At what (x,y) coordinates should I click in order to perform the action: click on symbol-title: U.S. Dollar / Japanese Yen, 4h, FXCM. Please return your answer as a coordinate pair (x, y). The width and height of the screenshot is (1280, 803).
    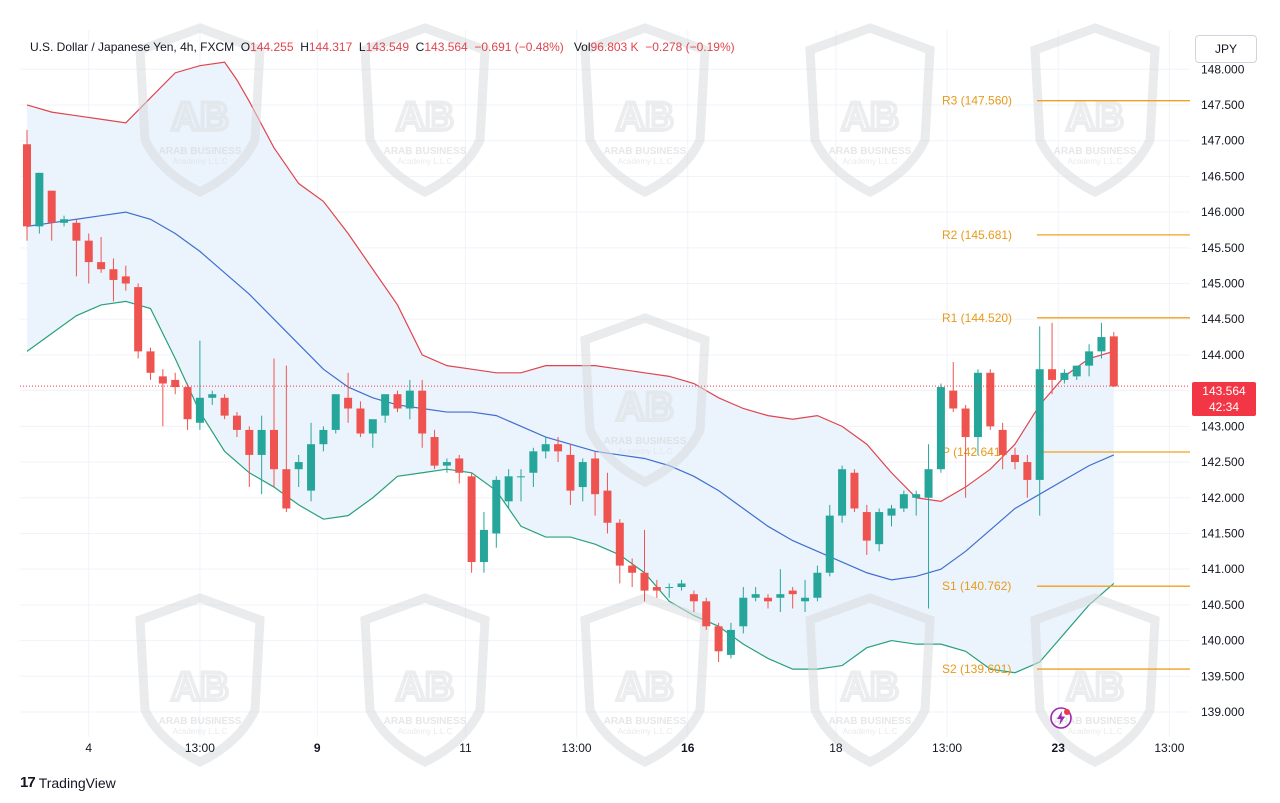
    Looking at the image, I should click on (132, 47).